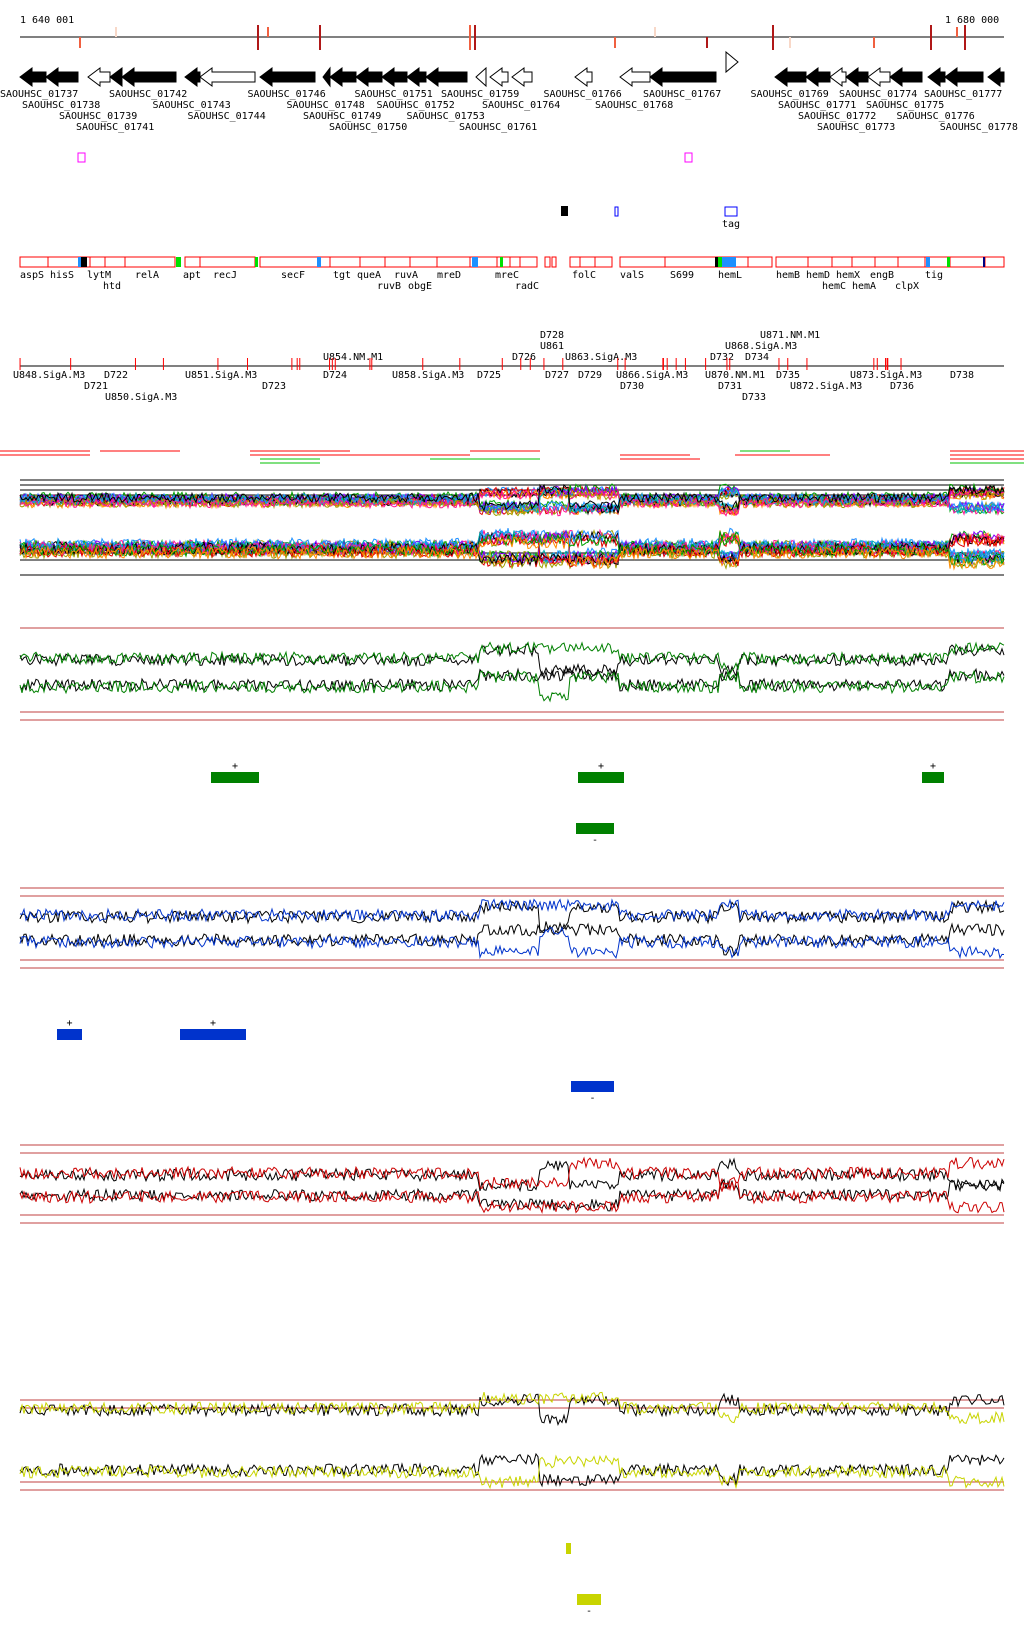 This screenshot has height=1640, width=1024. Describe the element at coordinates (564, 211) in the screenshot. I see `black-marker` at that location.